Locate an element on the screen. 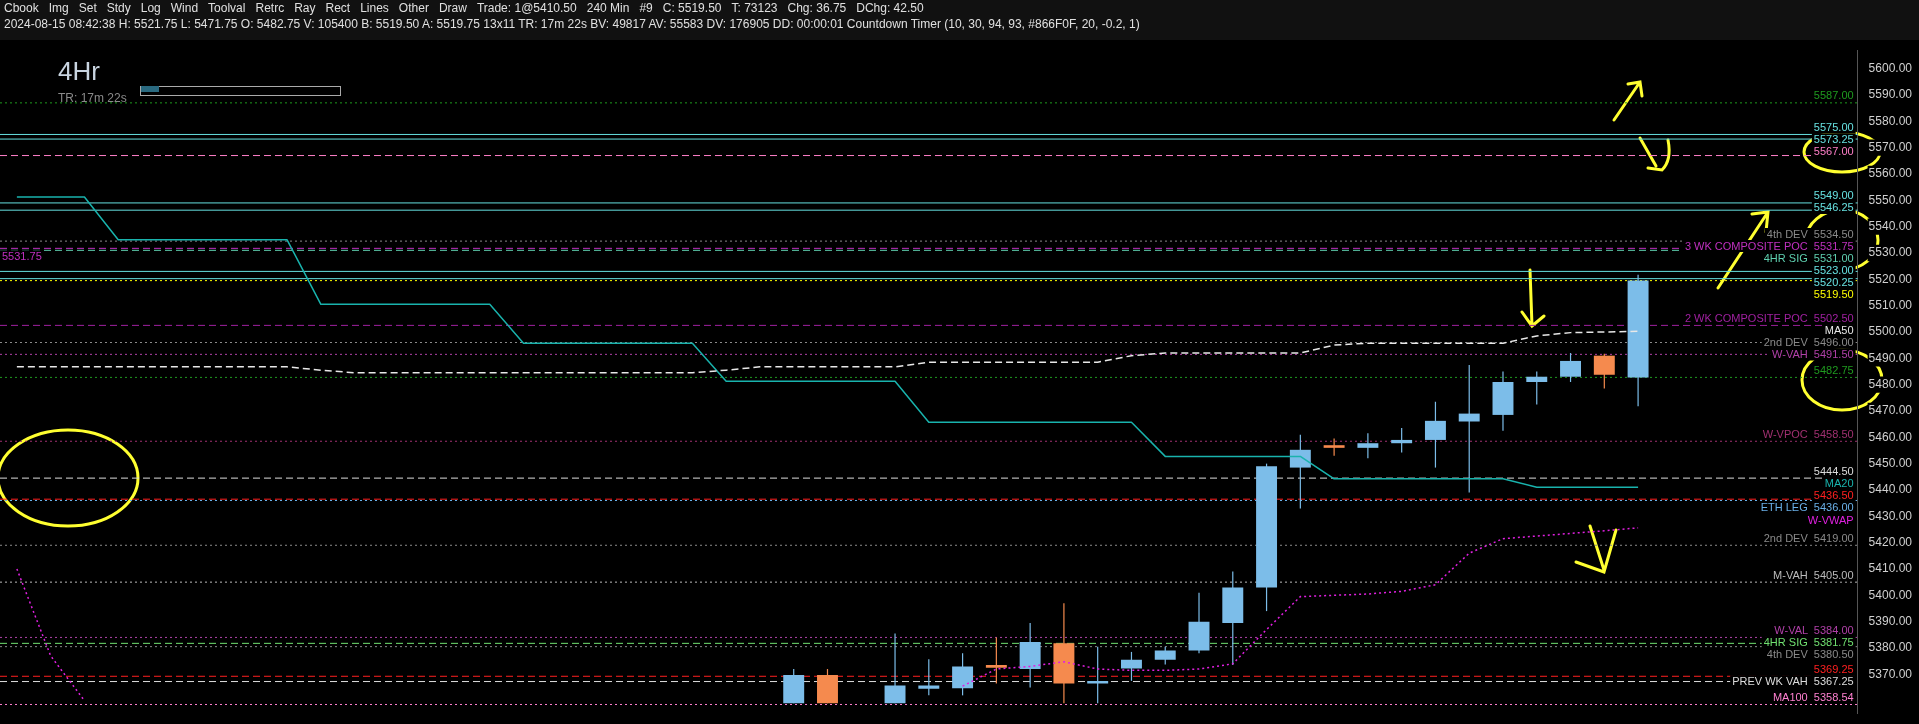 The image size is (1919, 724). ref-line-label: 4HR SIG 5531.00 is located at coordinates (1808, 257).